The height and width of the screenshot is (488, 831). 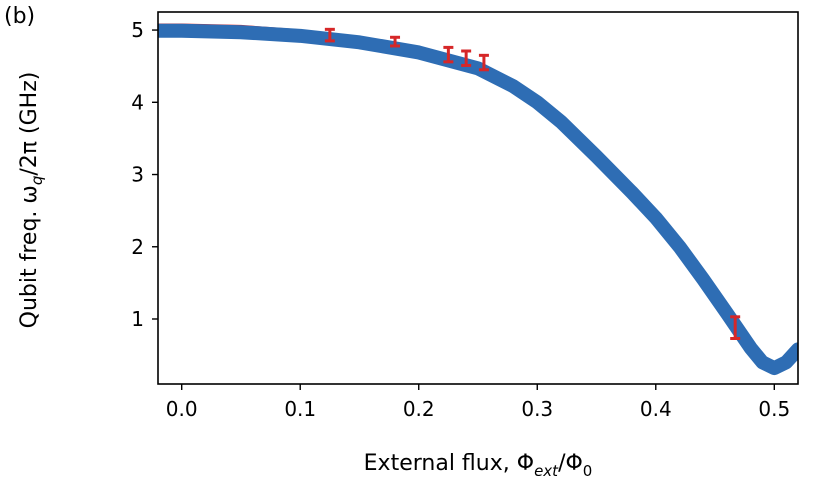 What do you see at coordinates (137, 30) in the screenshot?
I see `y-tick-label: 5` at bounding box center [137, 30].